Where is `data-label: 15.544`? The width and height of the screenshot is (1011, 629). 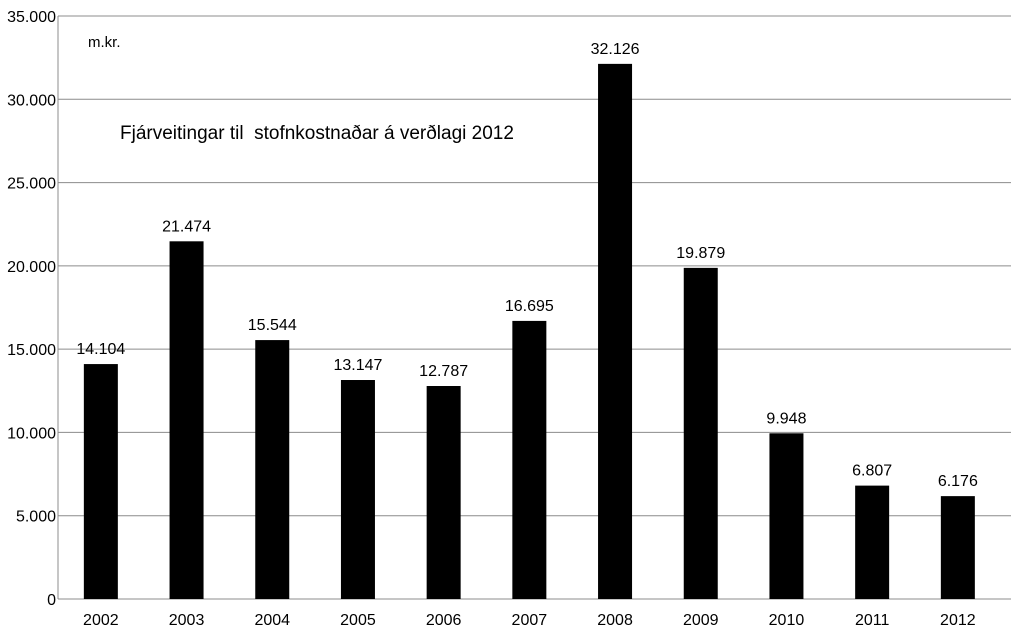 data-label: 15.544 is located at coordinates (272, 325).